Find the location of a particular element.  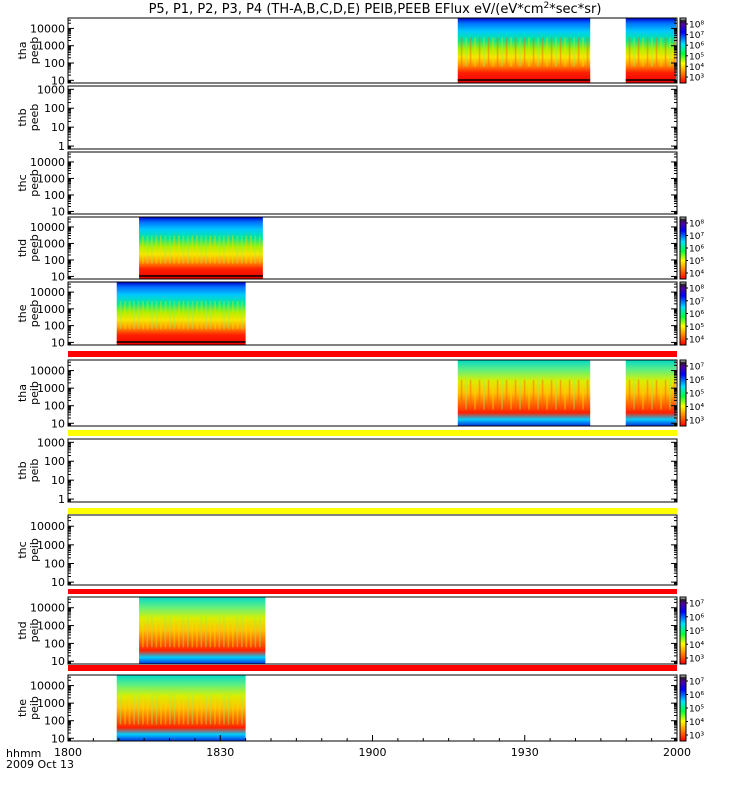

colorbar: 10³ 10⁴ 10⁵ 10⁶ 10⁷ is located at coordinates (691, 708).